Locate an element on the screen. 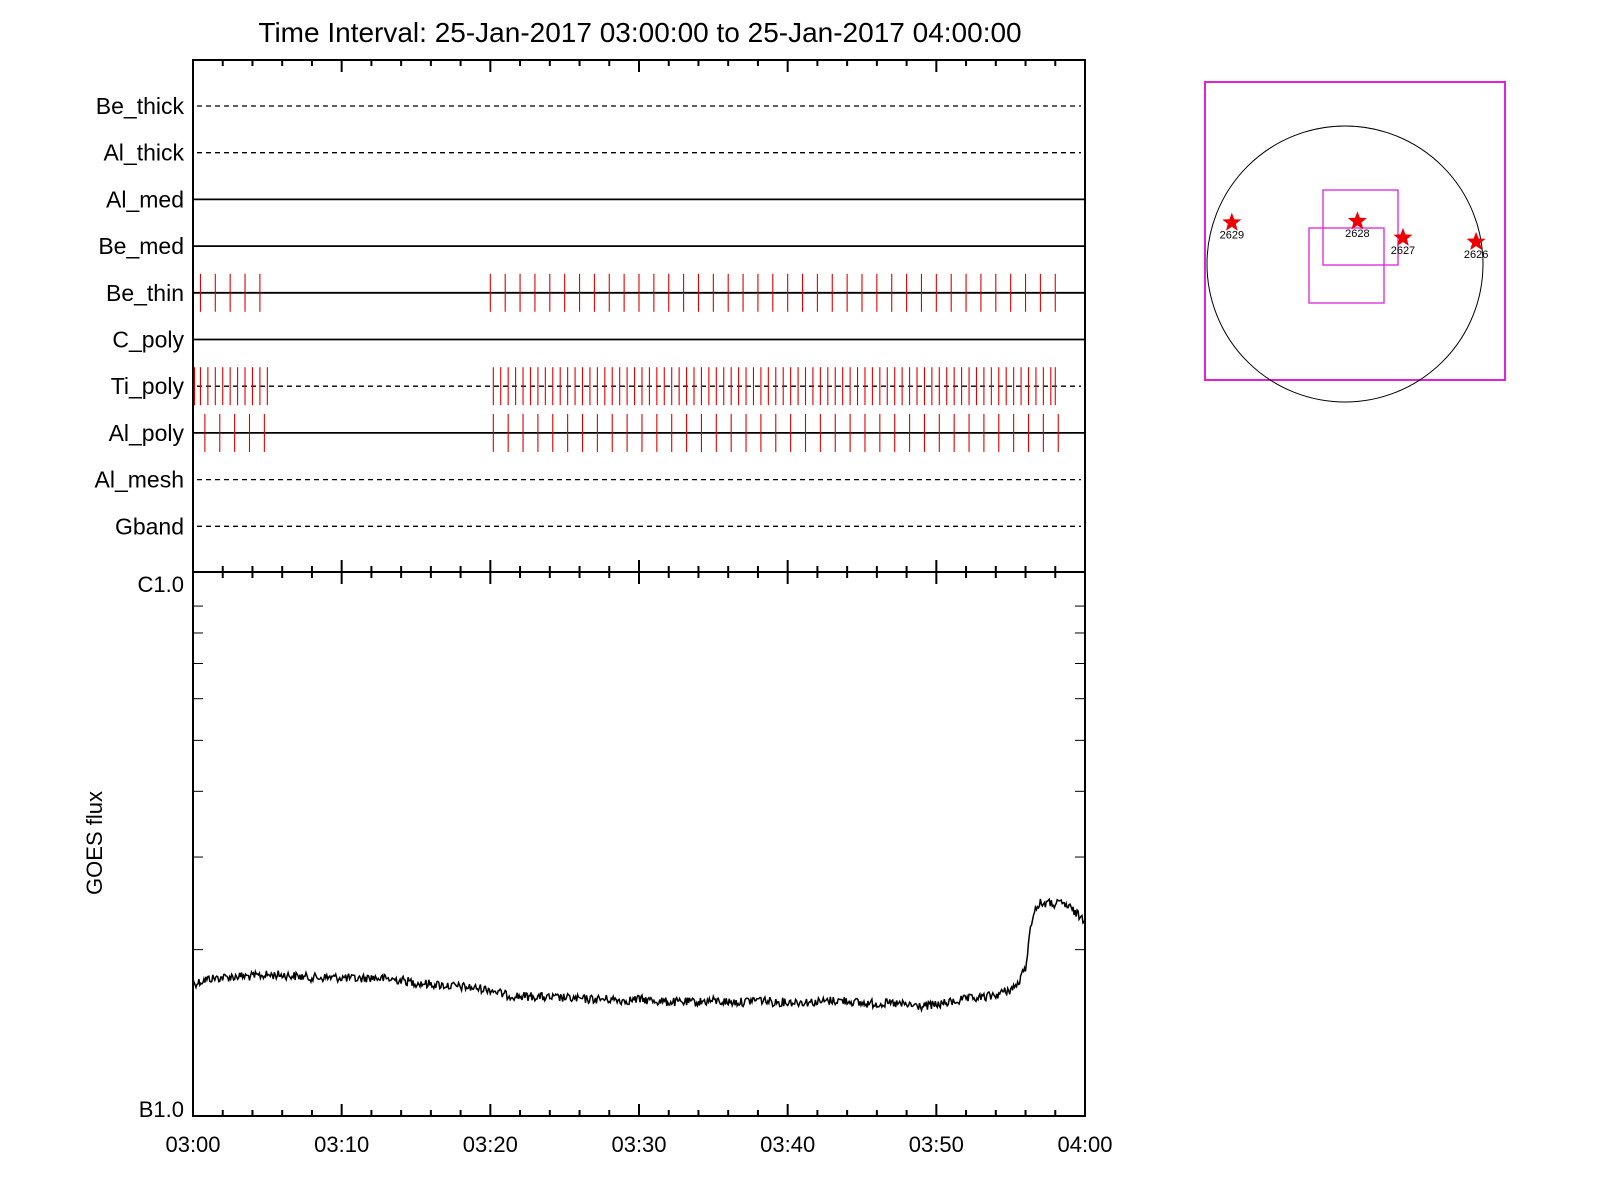 The width and height of the screenshot is (1600, 1200). solar-map: 2629 2628 2627 2626 is located at coordinates (1355, 242).